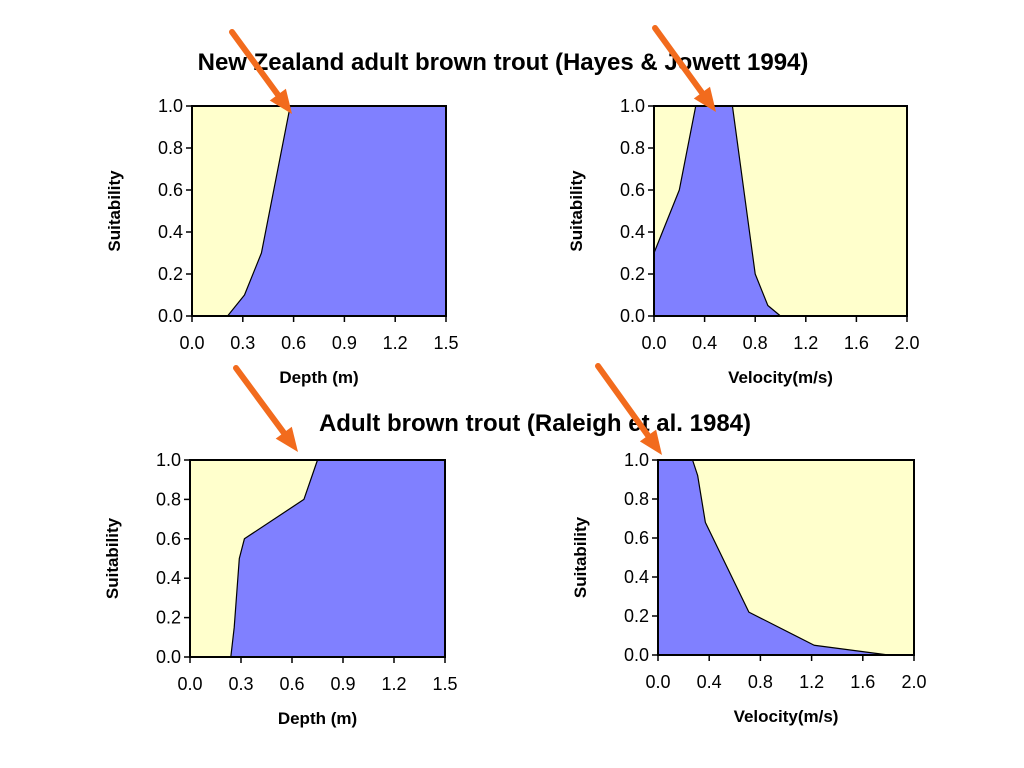 The width and height of the screenshot is (1024, 768). I want to click on bottom-title: Adult brown trout (Raleigh et al. 1984), so click(535, 423).